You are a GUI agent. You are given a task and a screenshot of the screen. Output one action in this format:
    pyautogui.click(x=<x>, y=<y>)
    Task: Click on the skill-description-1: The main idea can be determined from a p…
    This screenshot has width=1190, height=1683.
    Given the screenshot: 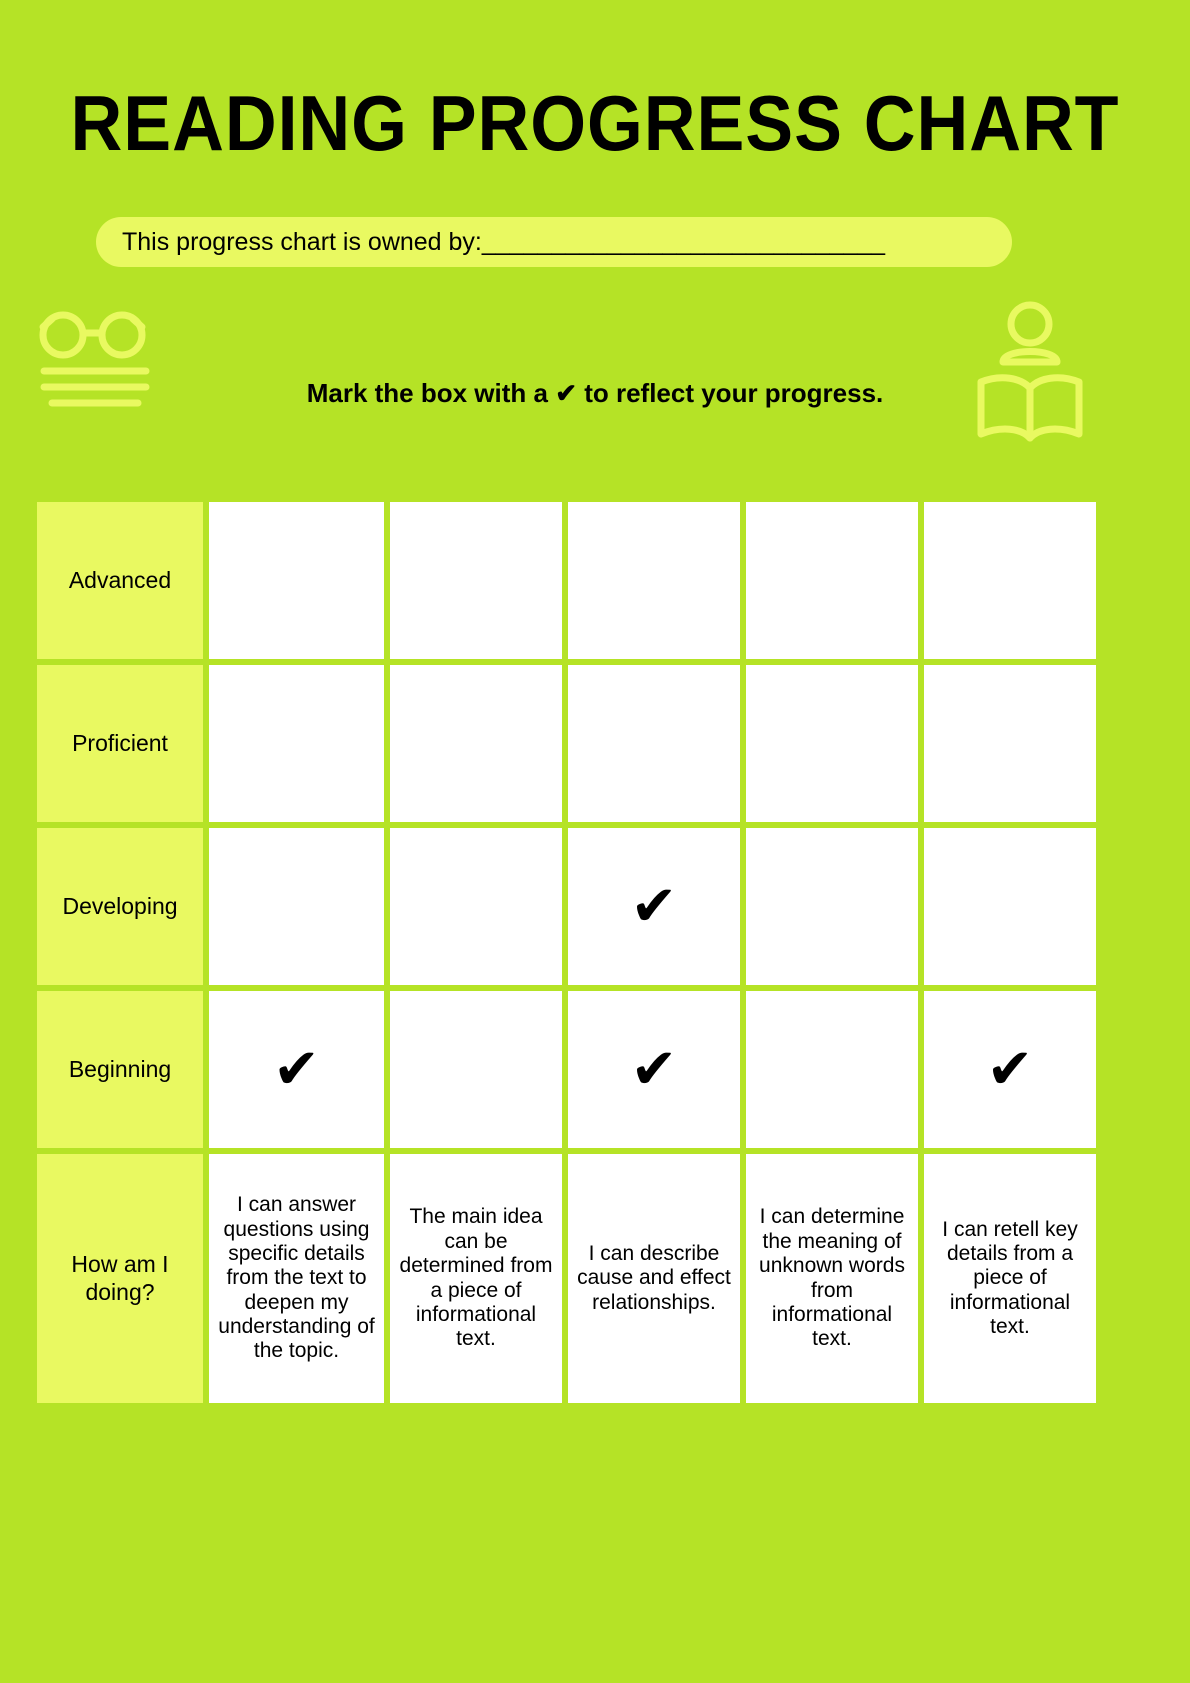 What is the action you would take?
    pyautogui.click(x=476, y=1278)
    